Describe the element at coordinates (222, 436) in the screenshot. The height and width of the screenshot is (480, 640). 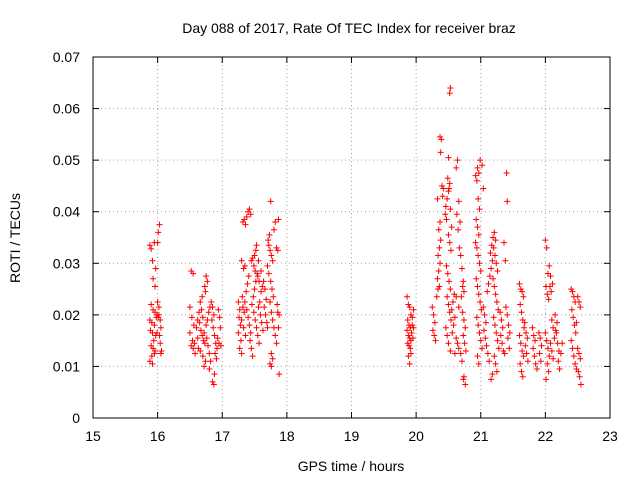
I see `x-tick-label: 17` at that location.